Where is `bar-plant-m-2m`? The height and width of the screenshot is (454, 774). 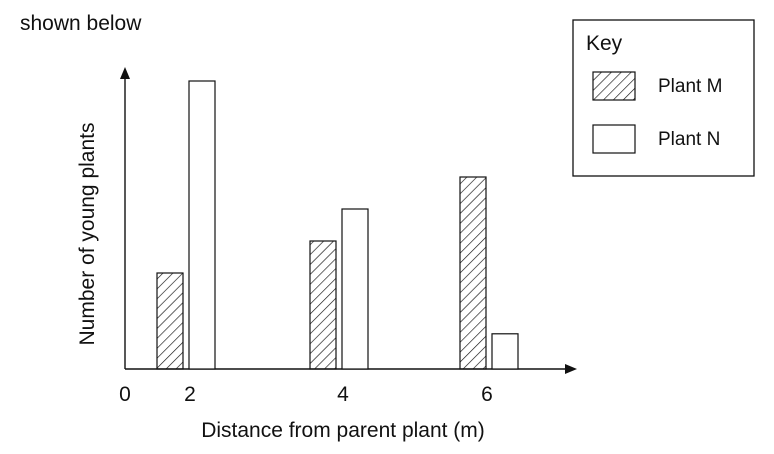
bar-plant-m-2m is located at coordinates (170, 321).